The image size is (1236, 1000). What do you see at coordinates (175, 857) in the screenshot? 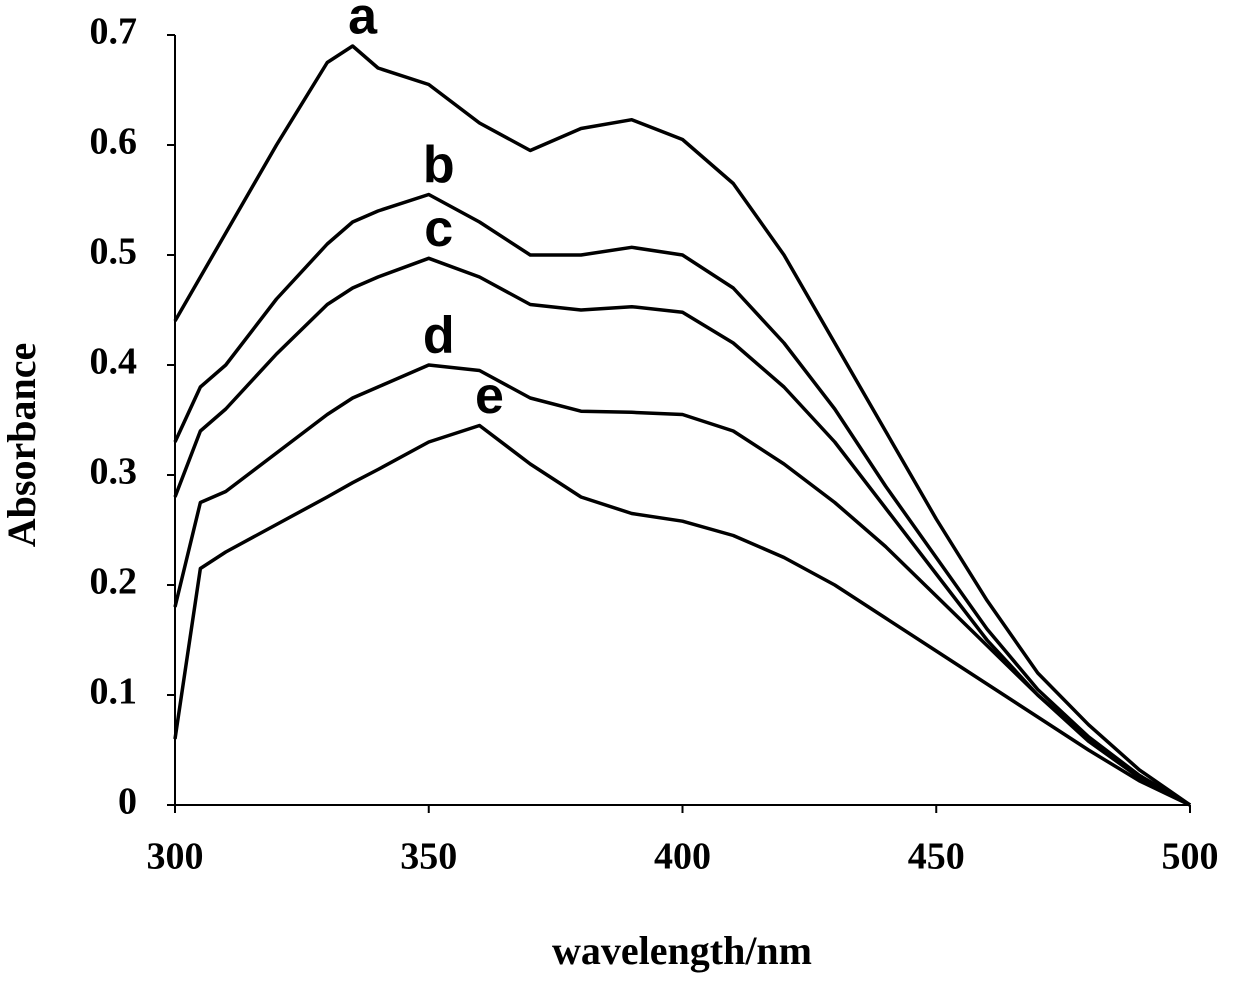
I see `x-tick-label: 300` at bounding box center [175, 857].